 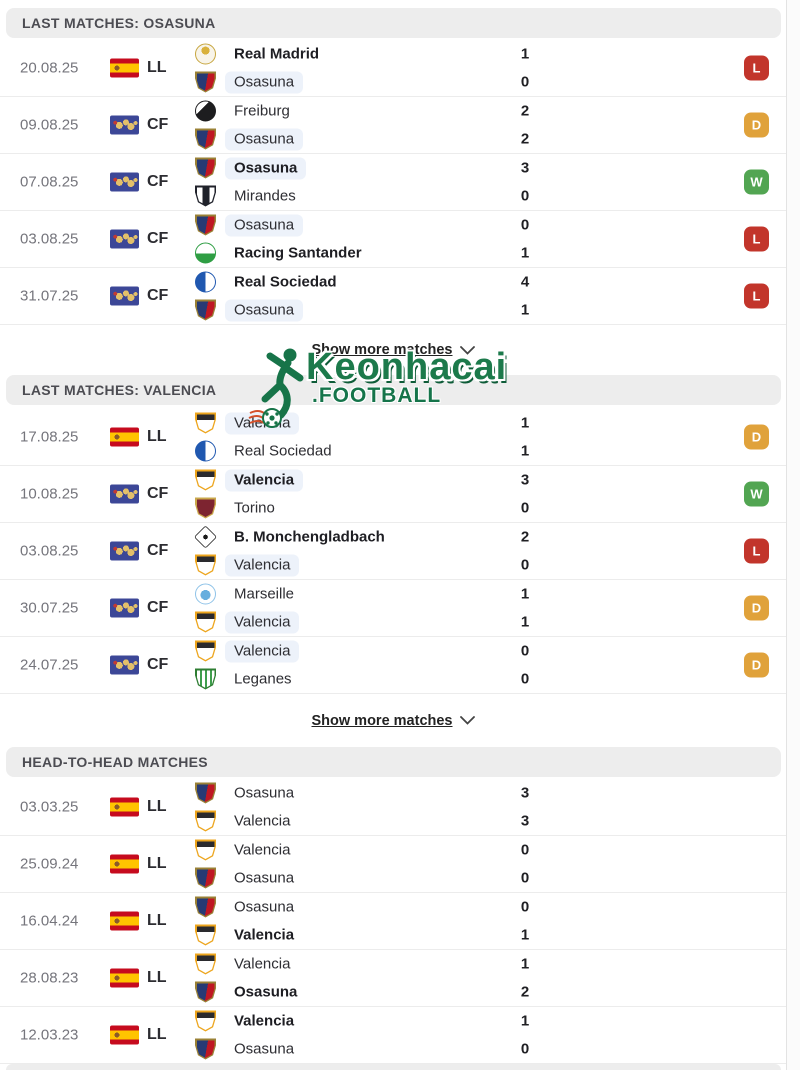 I want to click on match-row: 31.07.25 CF Real Sociedad 4 Osasuna 1 L, so click(x=393, y=296).